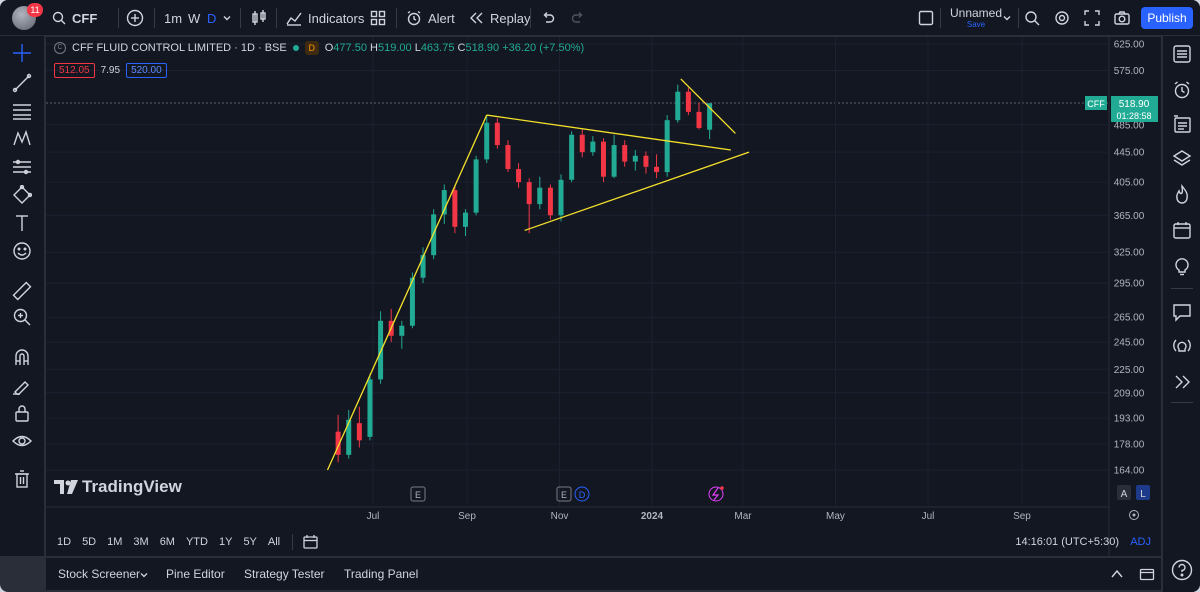  What do you see at coordinates (22, 111) in the screenshot?
I see `fib-tool` at bounding box center [22, 111].